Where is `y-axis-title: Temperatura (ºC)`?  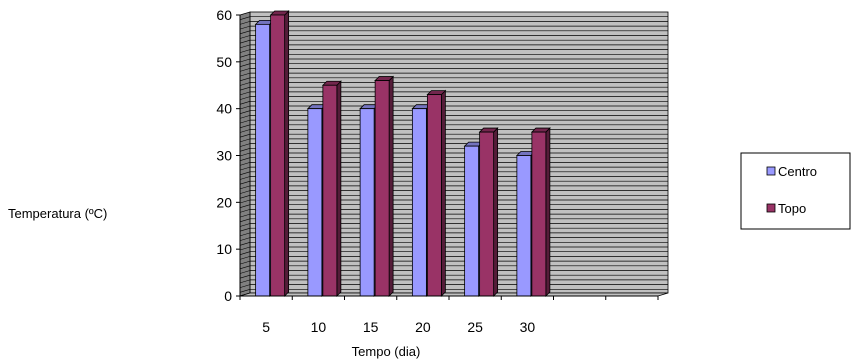 y-axis-title: Temperatura (ºC) is located at coordinates (57, 213).